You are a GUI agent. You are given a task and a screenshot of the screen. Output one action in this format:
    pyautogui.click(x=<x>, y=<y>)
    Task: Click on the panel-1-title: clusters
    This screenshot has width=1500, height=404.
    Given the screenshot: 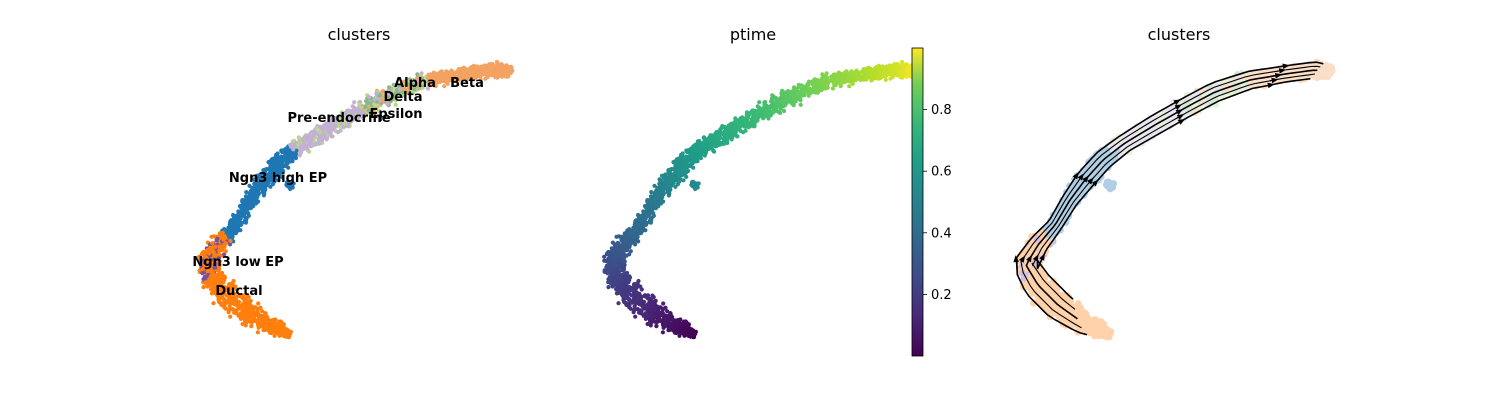 What is the action you would take?
    pyautogui.click(x=359, y=34)
    